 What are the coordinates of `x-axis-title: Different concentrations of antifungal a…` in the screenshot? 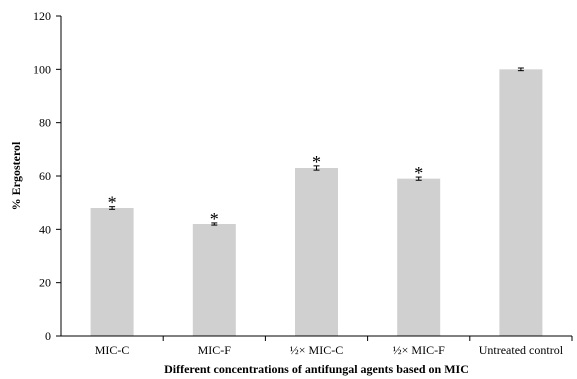 It's located at (316, 369).